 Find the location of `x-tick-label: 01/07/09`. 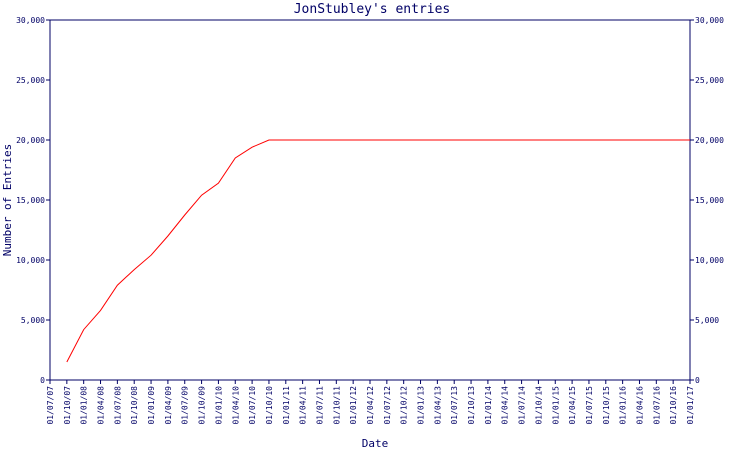

x-tick-label: 01/07/09 is located at coordinates (185, 405).